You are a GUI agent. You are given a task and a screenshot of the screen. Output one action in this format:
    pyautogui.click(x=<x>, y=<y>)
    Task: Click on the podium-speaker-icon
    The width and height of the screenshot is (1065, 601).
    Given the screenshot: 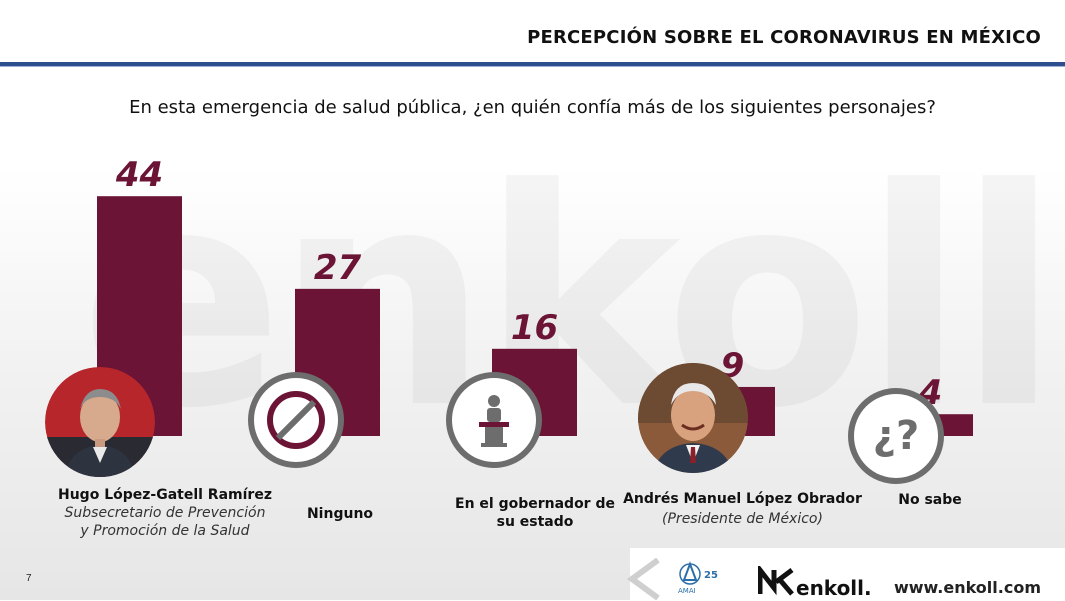 What is the action you would take?
    pyautogui.click(x=494, y=420)
    